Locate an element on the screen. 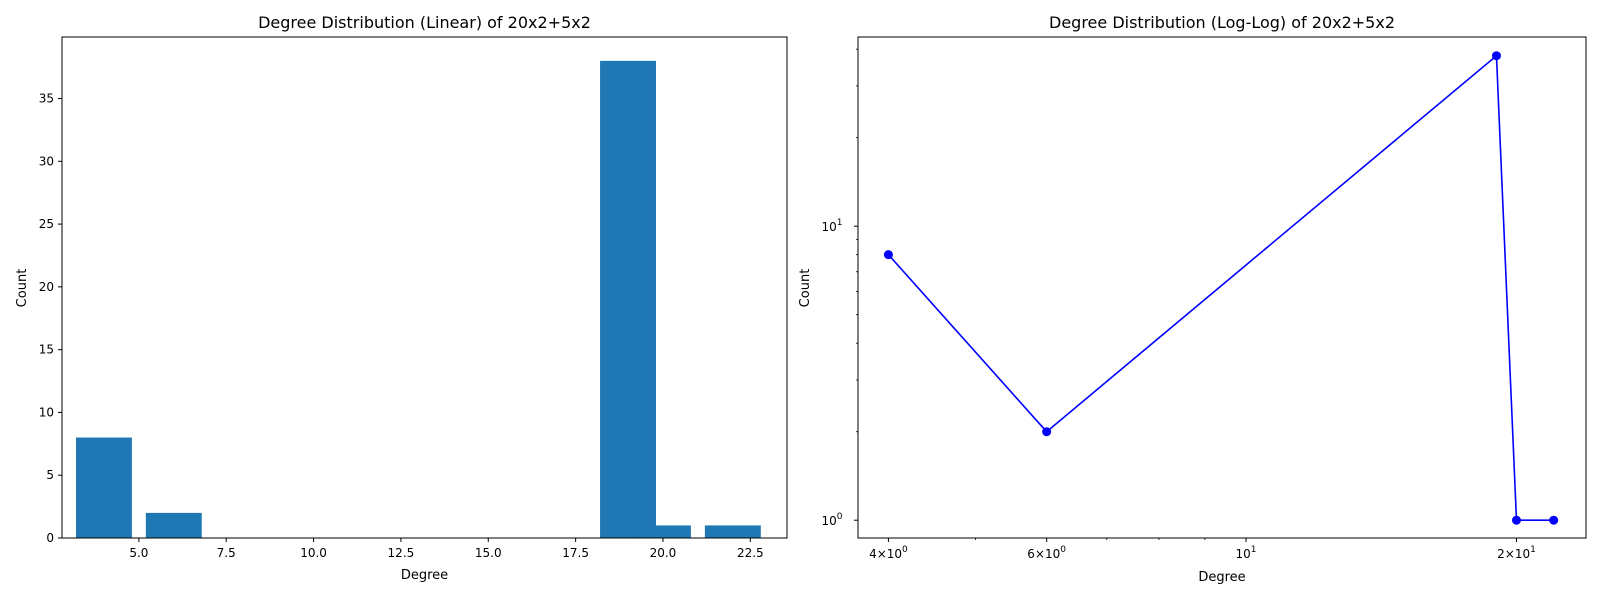 The image size is (1600, 600). linear-y-tick-label: 15 is located at coordinates (46, 350).